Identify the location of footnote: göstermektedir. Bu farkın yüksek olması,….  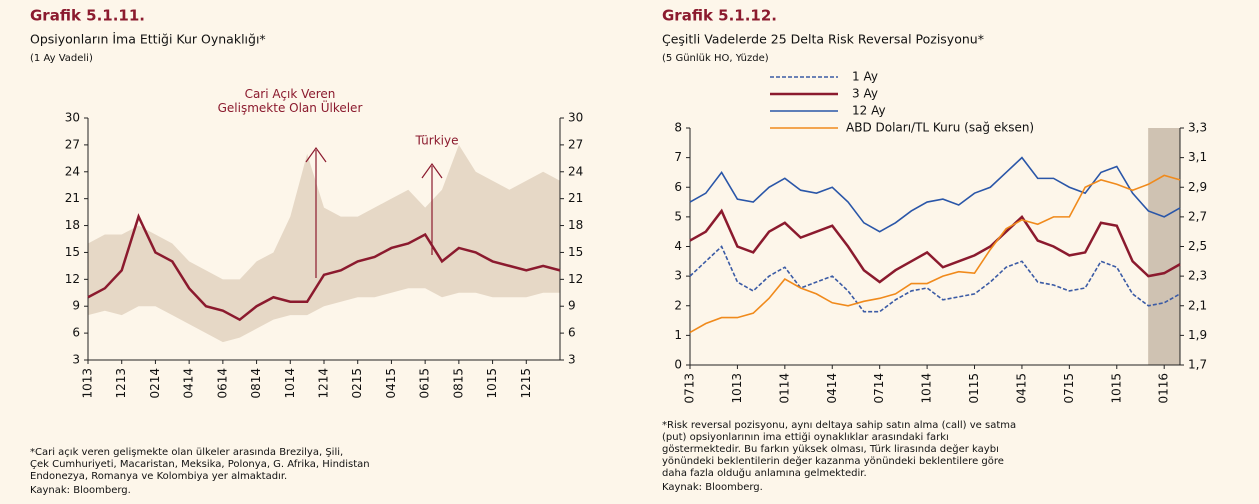
(830, 449).